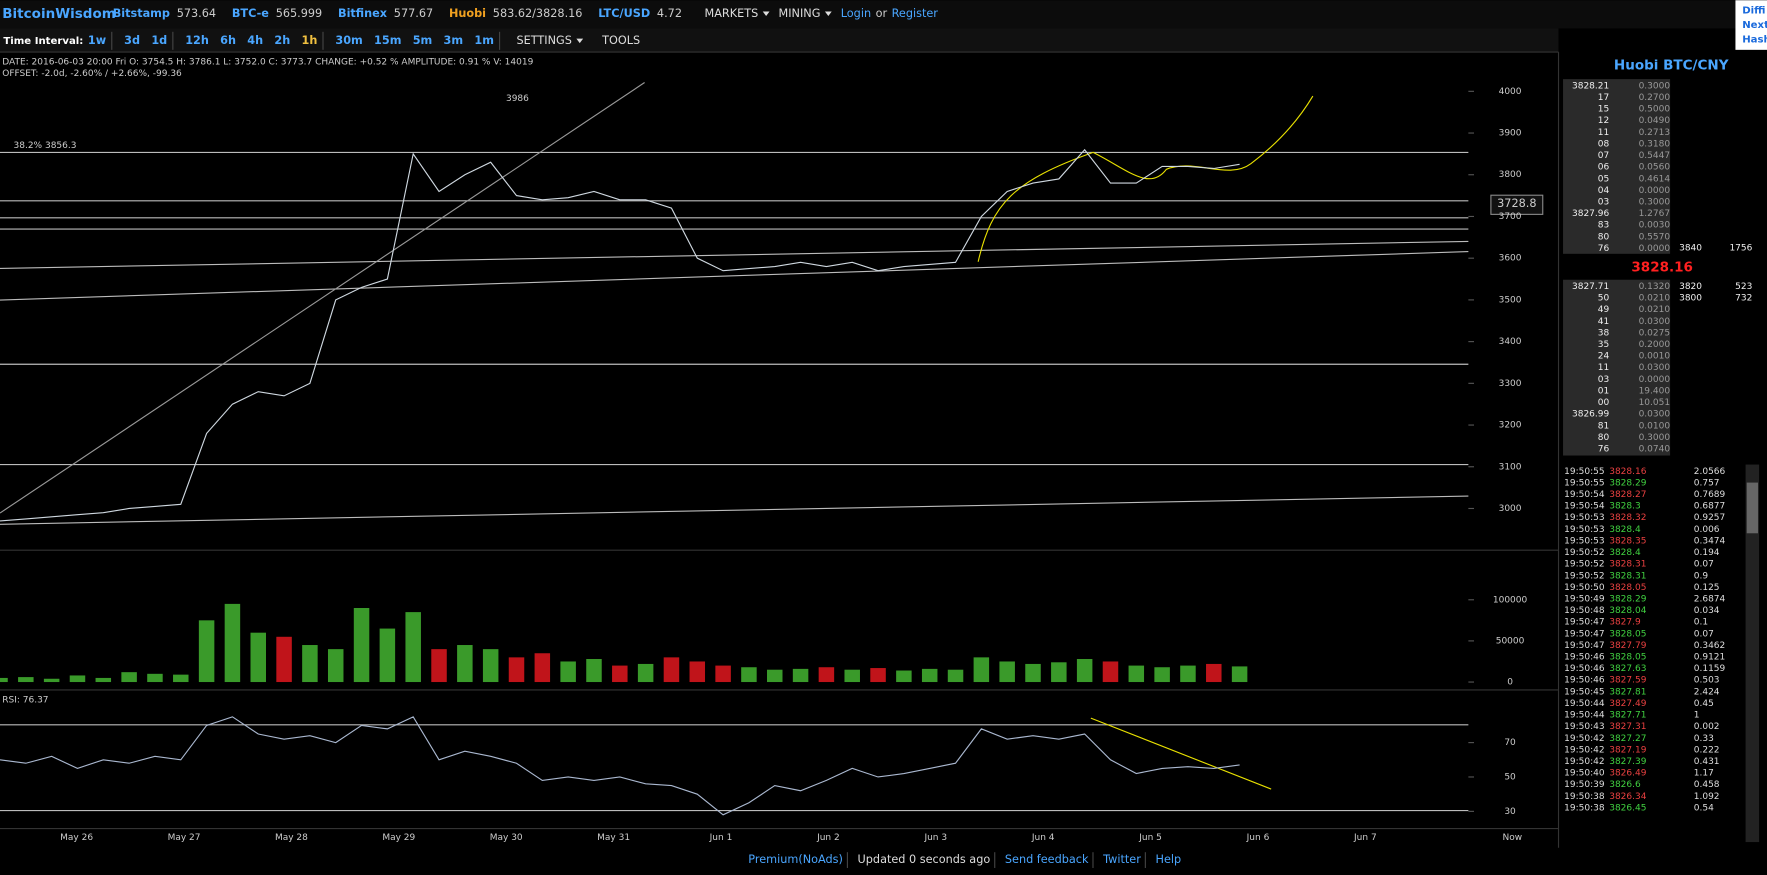 This screenshot has width=1767, height=875. I want to click on interval: 3m, so click(454, 40).